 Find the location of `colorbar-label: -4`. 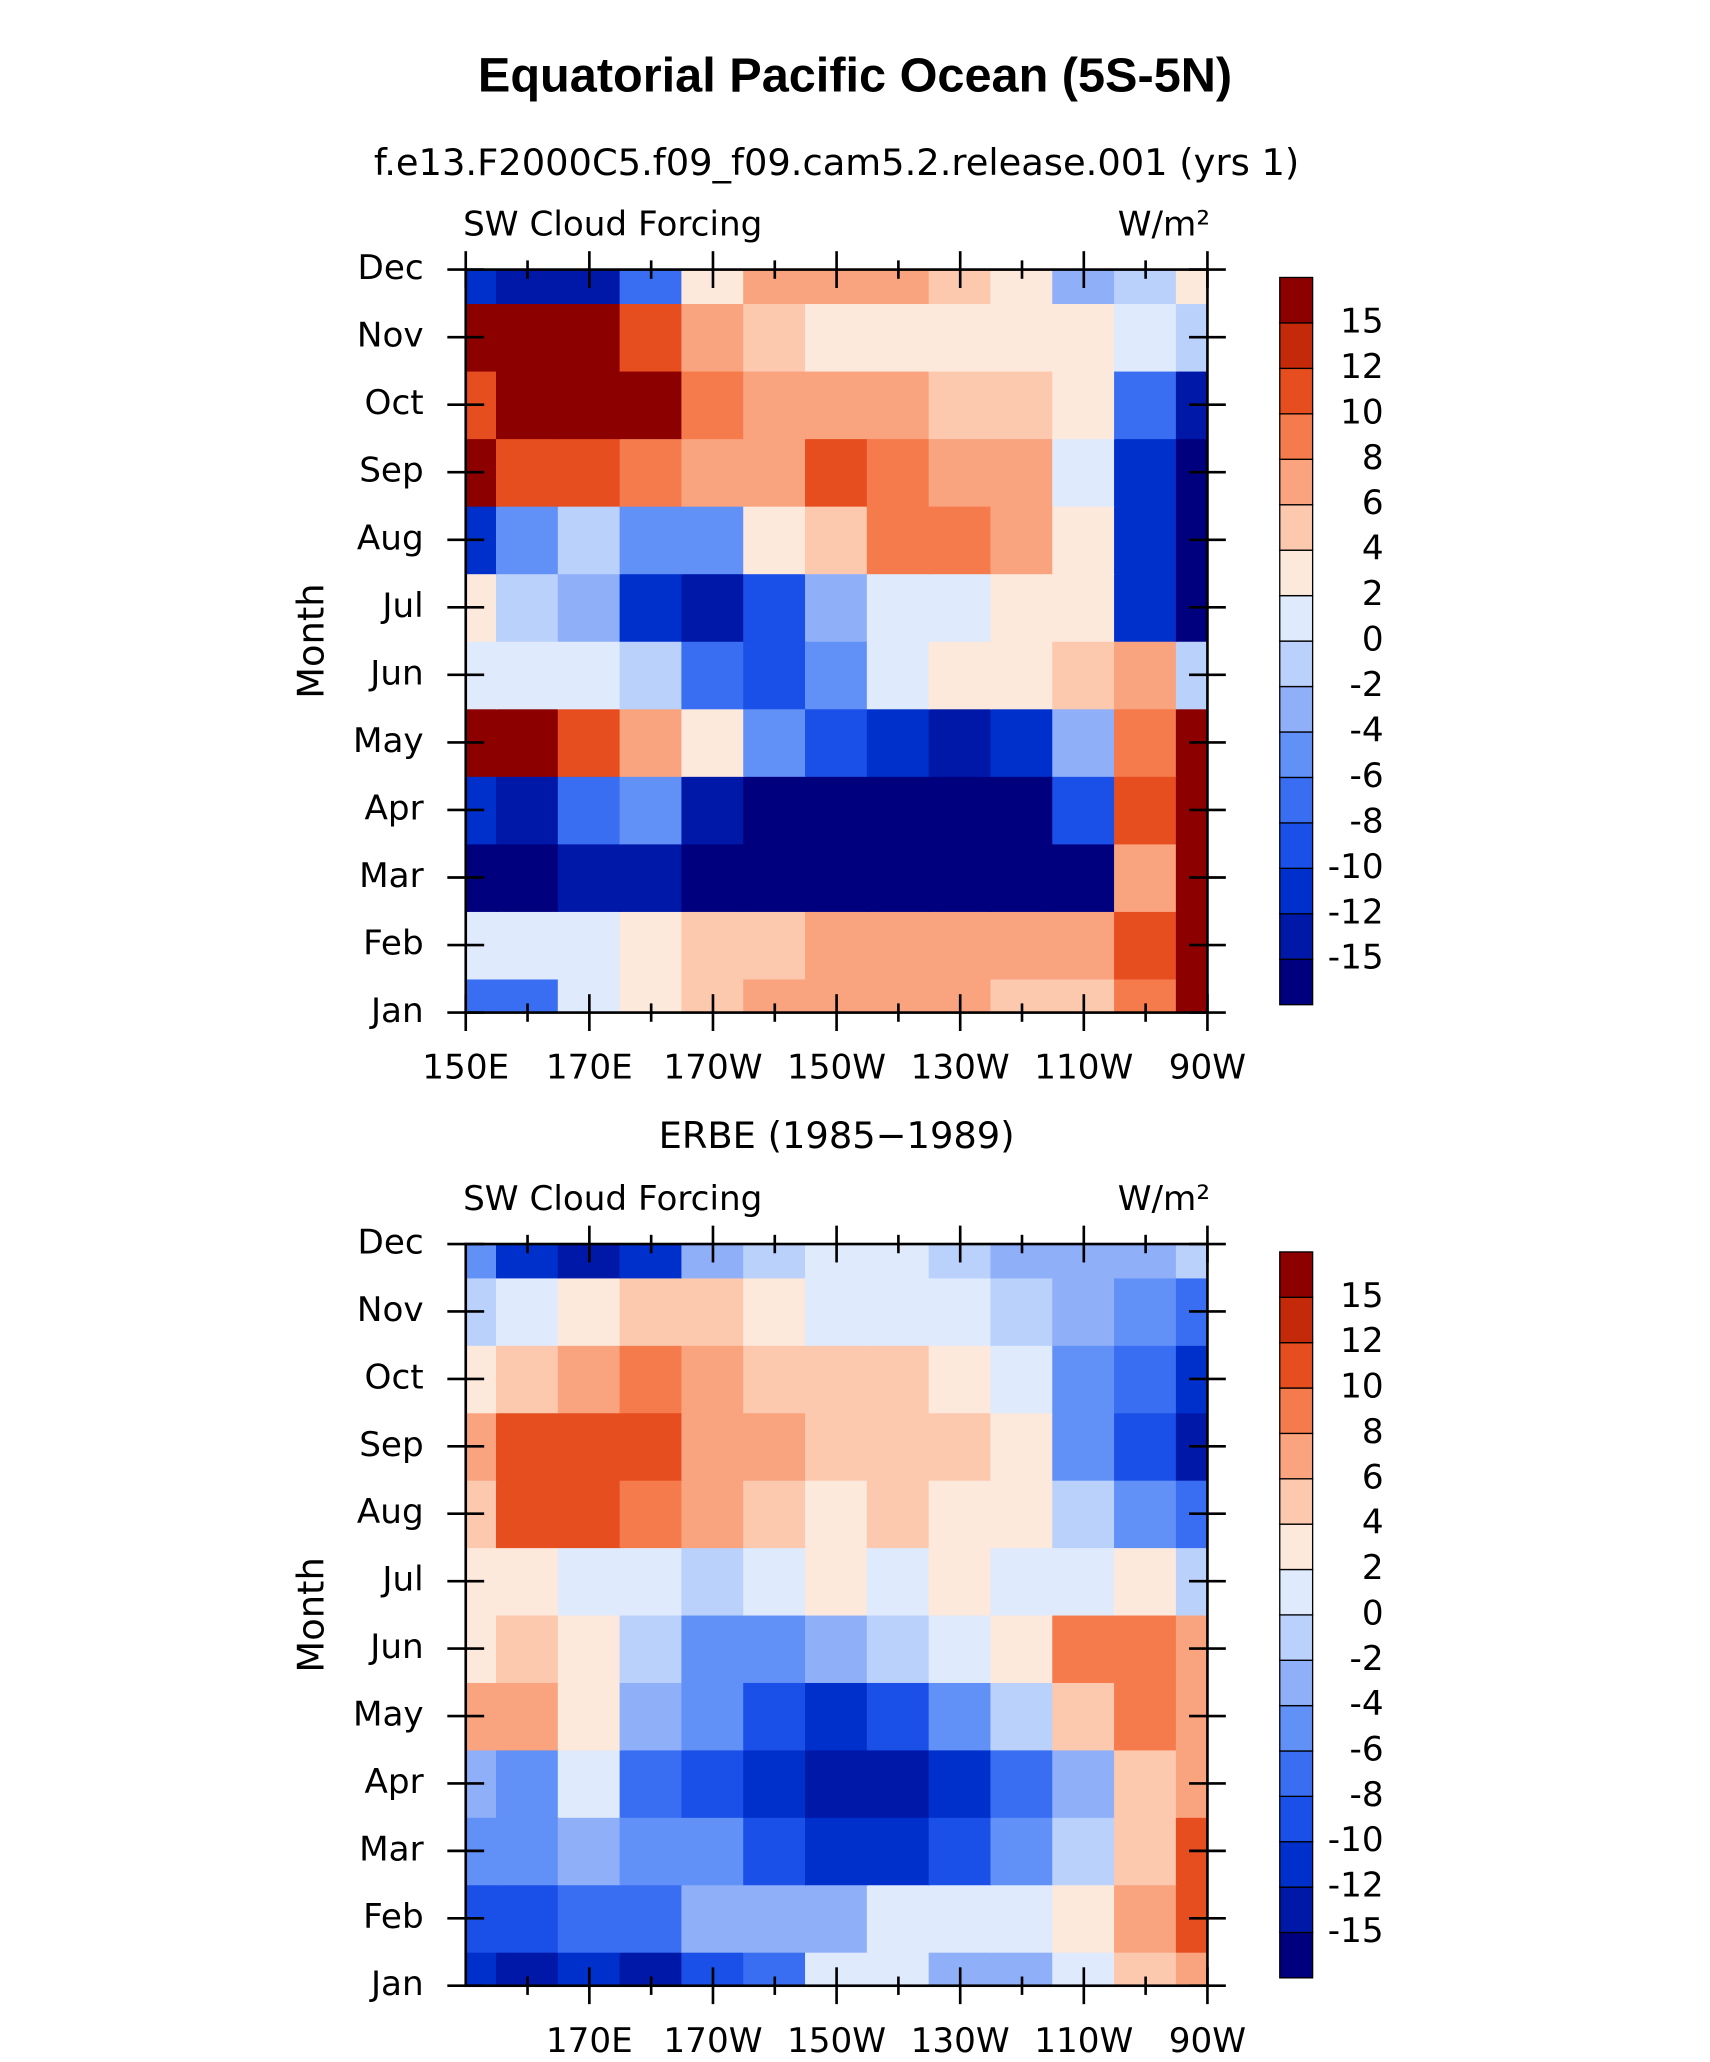

colorbar-label: -4 is located at coordinates (1367, 730).